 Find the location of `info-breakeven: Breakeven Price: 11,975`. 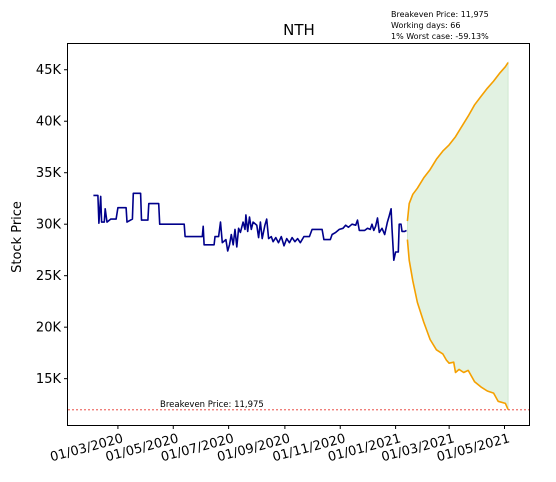

info-breakeven: Breakeven Price: 11,975 is located at coordinates (440, 14).